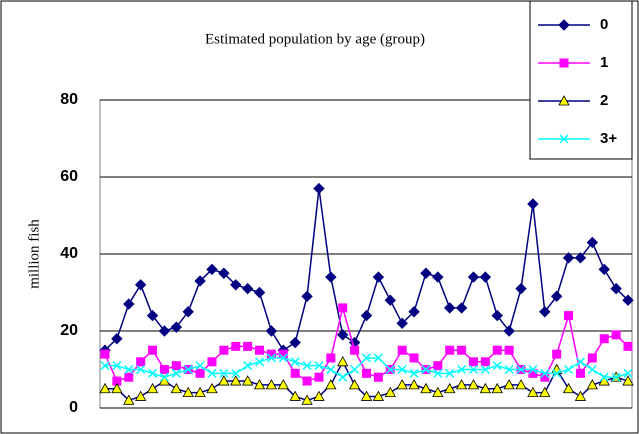 The image size is (639, 434). Describe the element at coordinates (69, 330) in the screenshot. I see `y-tick-label: 20` at that location.